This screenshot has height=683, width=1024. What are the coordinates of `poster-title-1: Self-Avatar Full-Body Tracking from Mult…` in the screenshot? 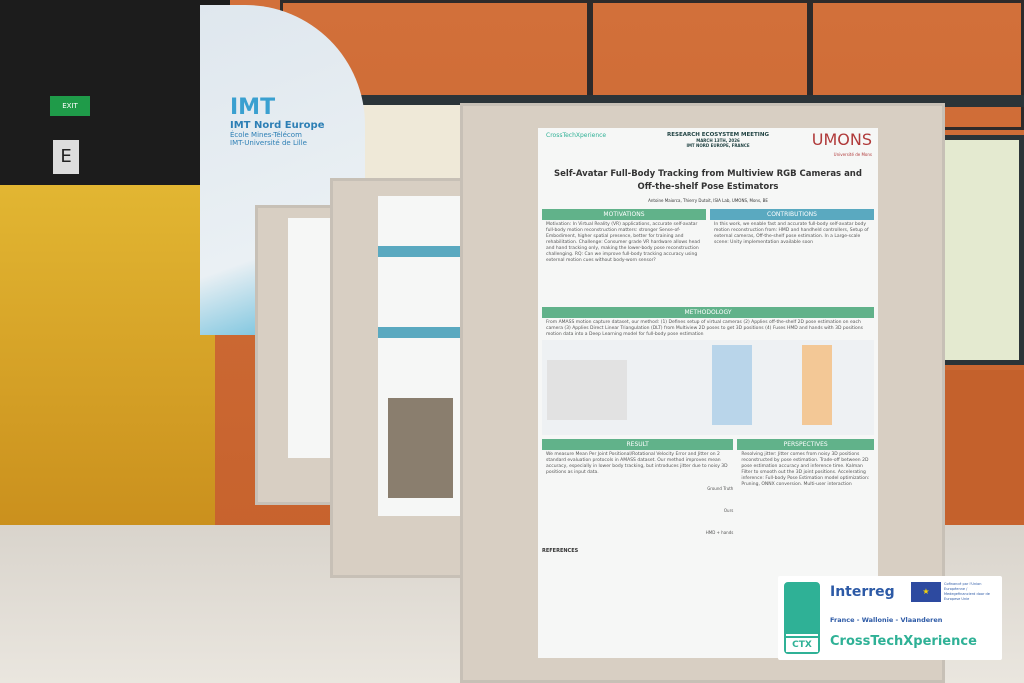 It's located at (708, 174).